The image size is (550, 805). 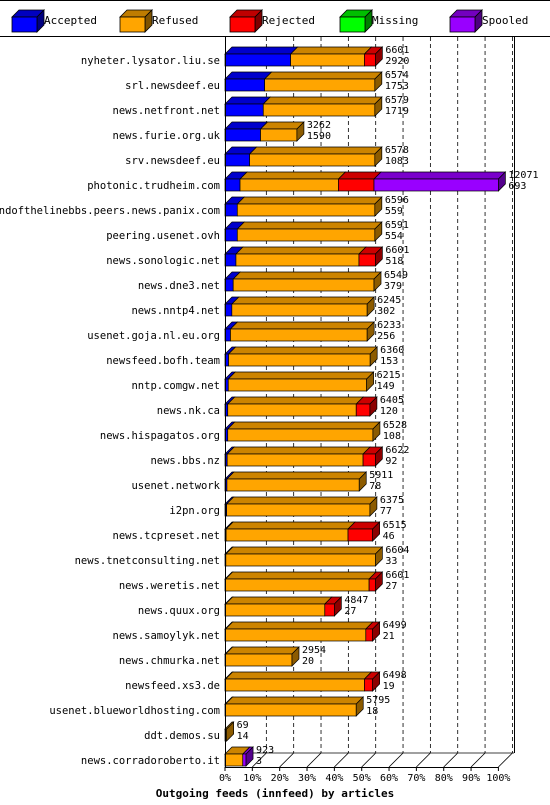 What do you see at coordinates (378, 21) in the screenshot?
I see `legend-item-missing: Missing` at bounding box center [378, 21].